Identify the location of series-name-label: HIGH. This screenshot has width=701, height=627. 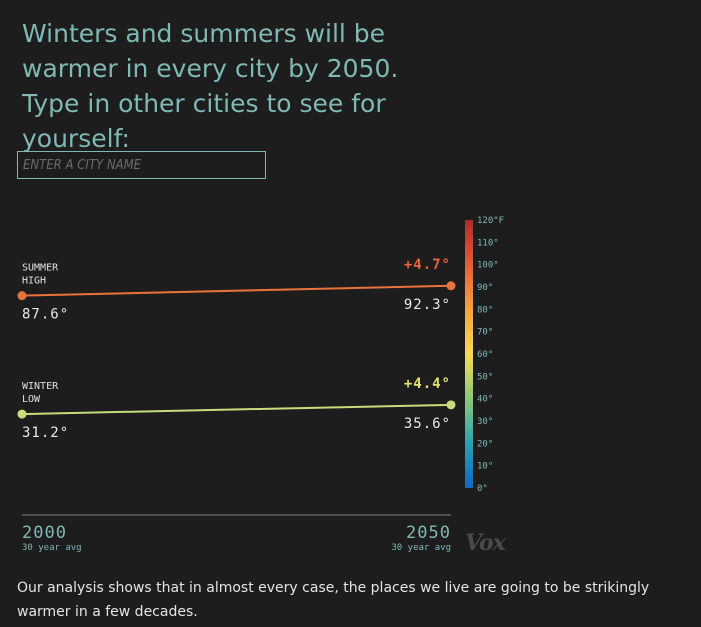
(34, 281).